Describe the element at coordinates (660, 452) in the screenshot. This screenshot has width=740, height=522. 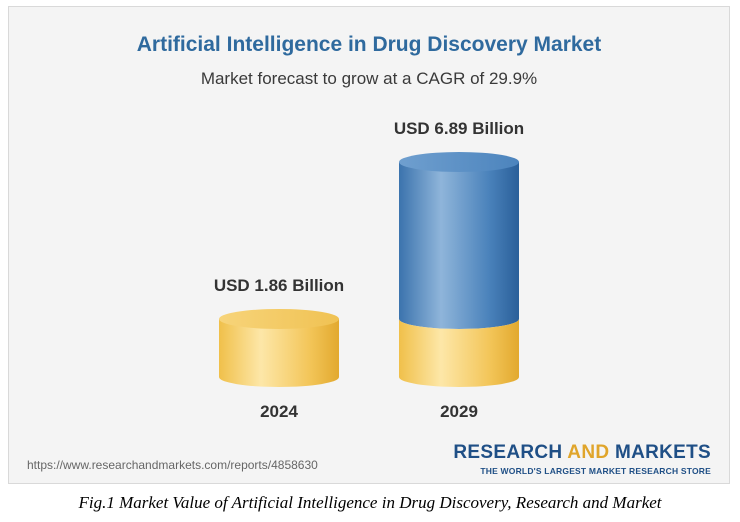
I see `brand-name-part3: MARKETS` at that location.